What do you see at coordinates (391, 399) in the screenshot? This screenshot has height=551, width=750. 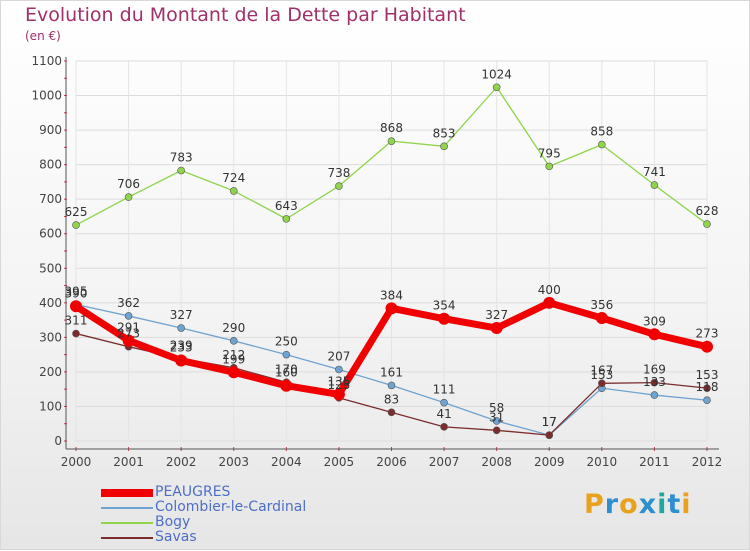 I see `data-label-savas: 83` at bounding box center [391, 399].